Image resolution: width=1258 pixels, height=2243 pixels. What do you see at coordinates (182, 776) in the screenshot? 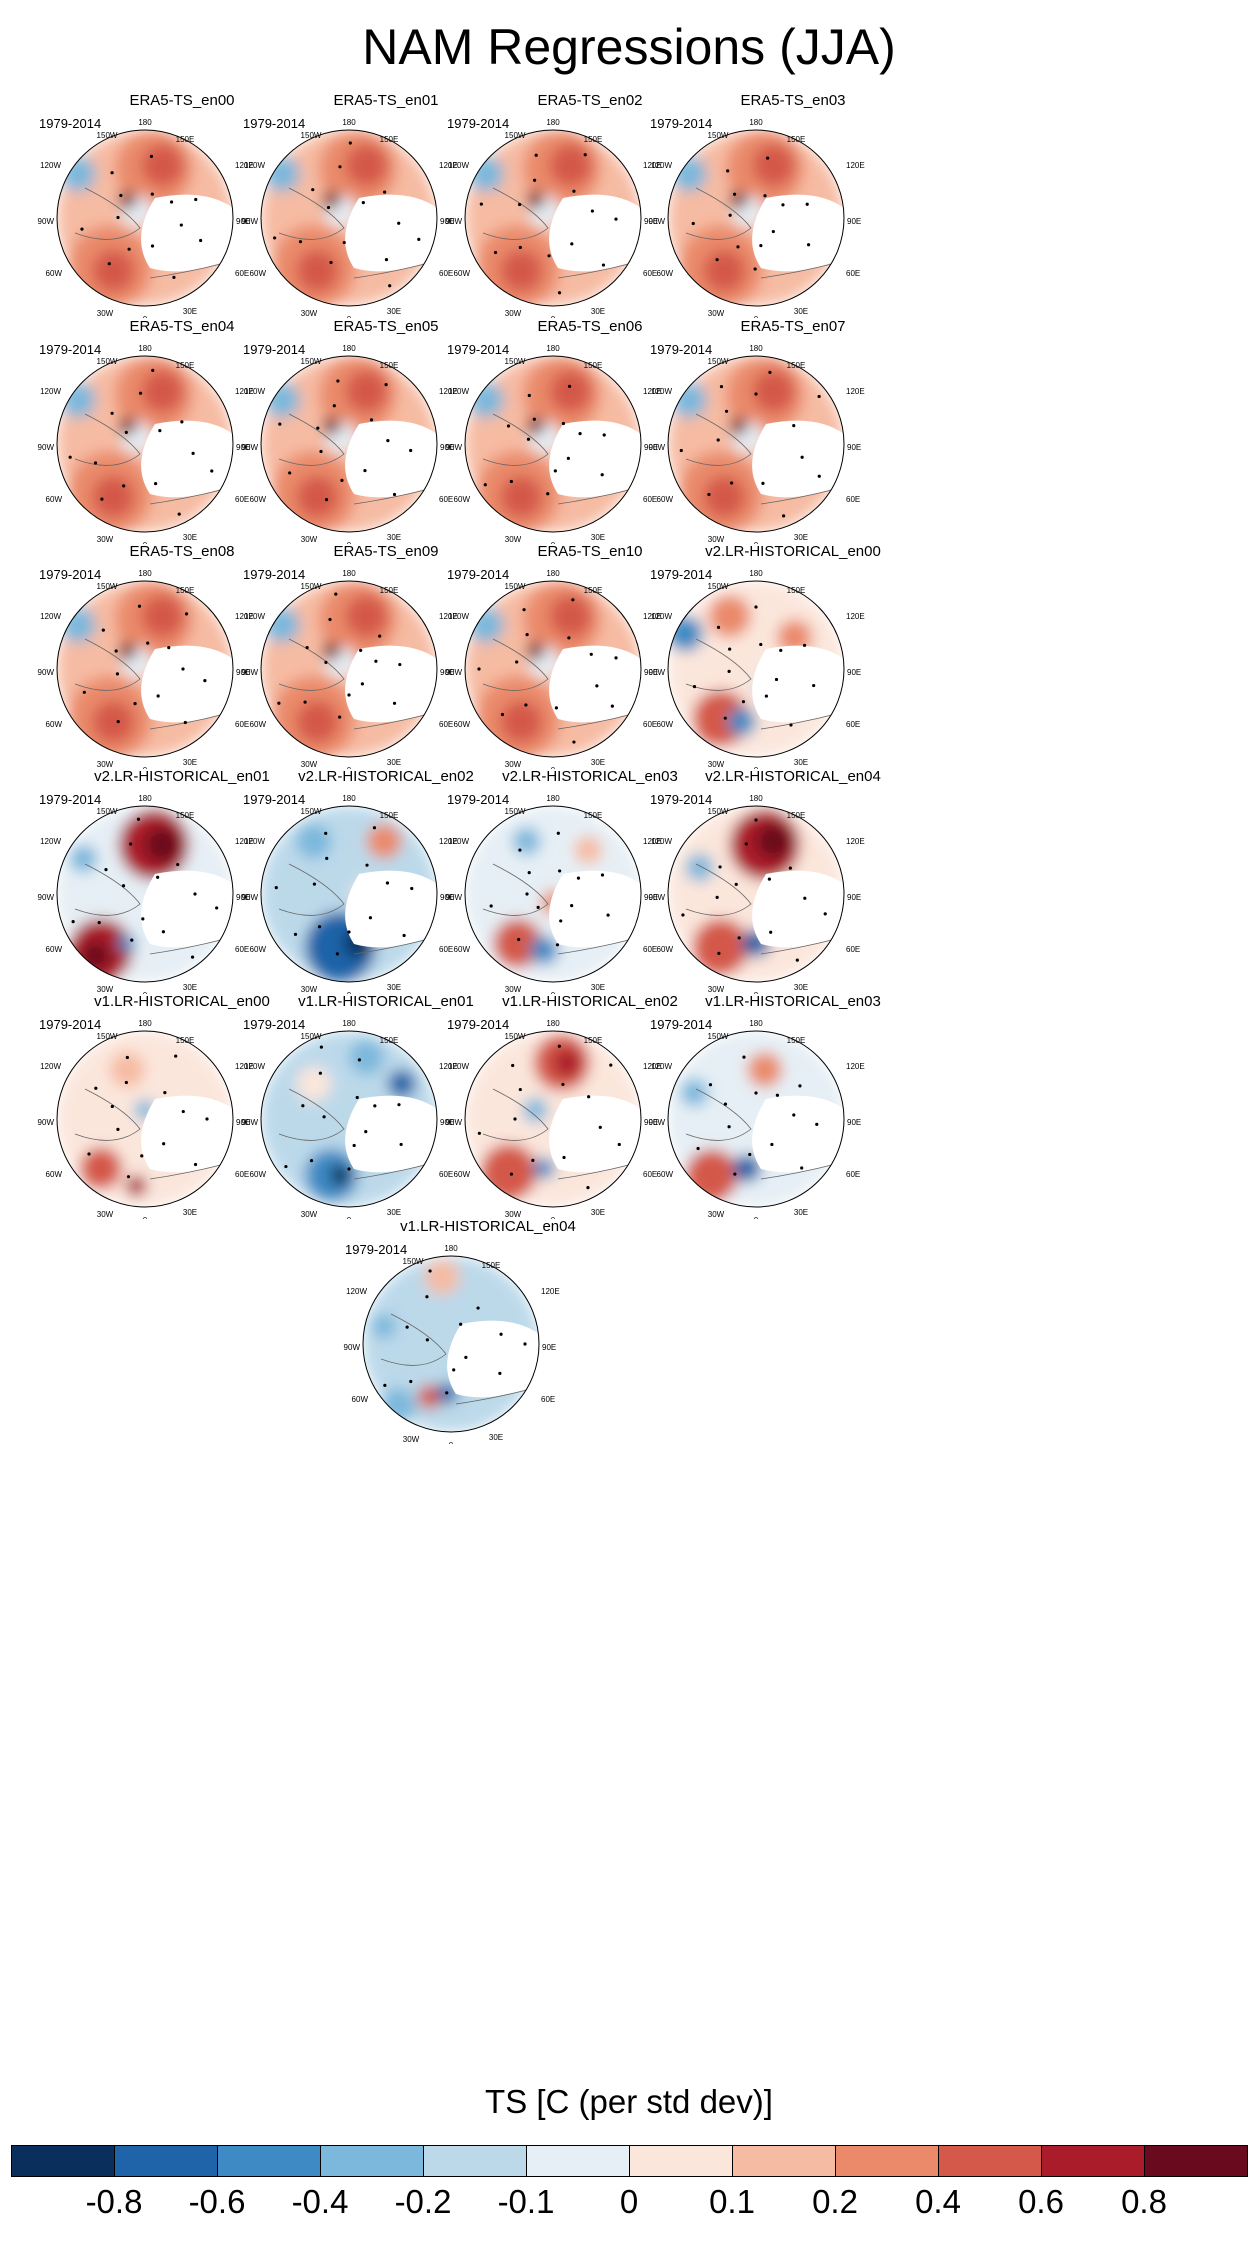
I see `panel-title: v2.LR-HISTORICAL_en01` at bounding box center [182, 776].